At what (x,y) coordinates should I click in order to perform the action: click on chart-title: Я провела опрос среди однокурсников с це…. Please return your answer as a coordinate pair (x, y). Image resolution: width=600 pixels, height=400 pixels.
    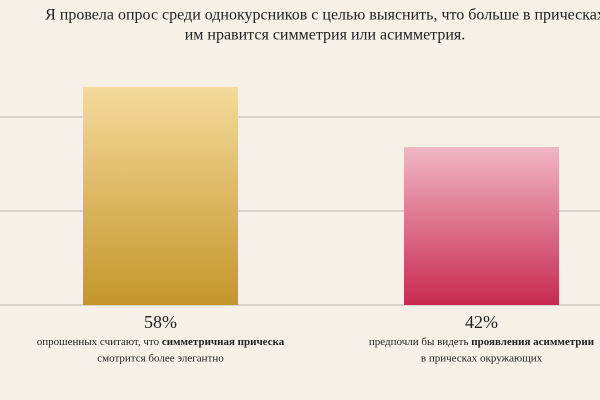
    Looking at the image, I should click on (322, 15).